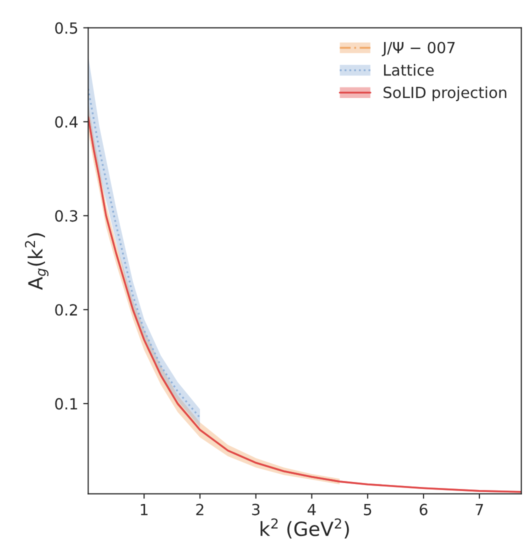  Describe the element at coordinates (66, 310) in the screenshot. I see `y-tick-label: 0.2` at that location.